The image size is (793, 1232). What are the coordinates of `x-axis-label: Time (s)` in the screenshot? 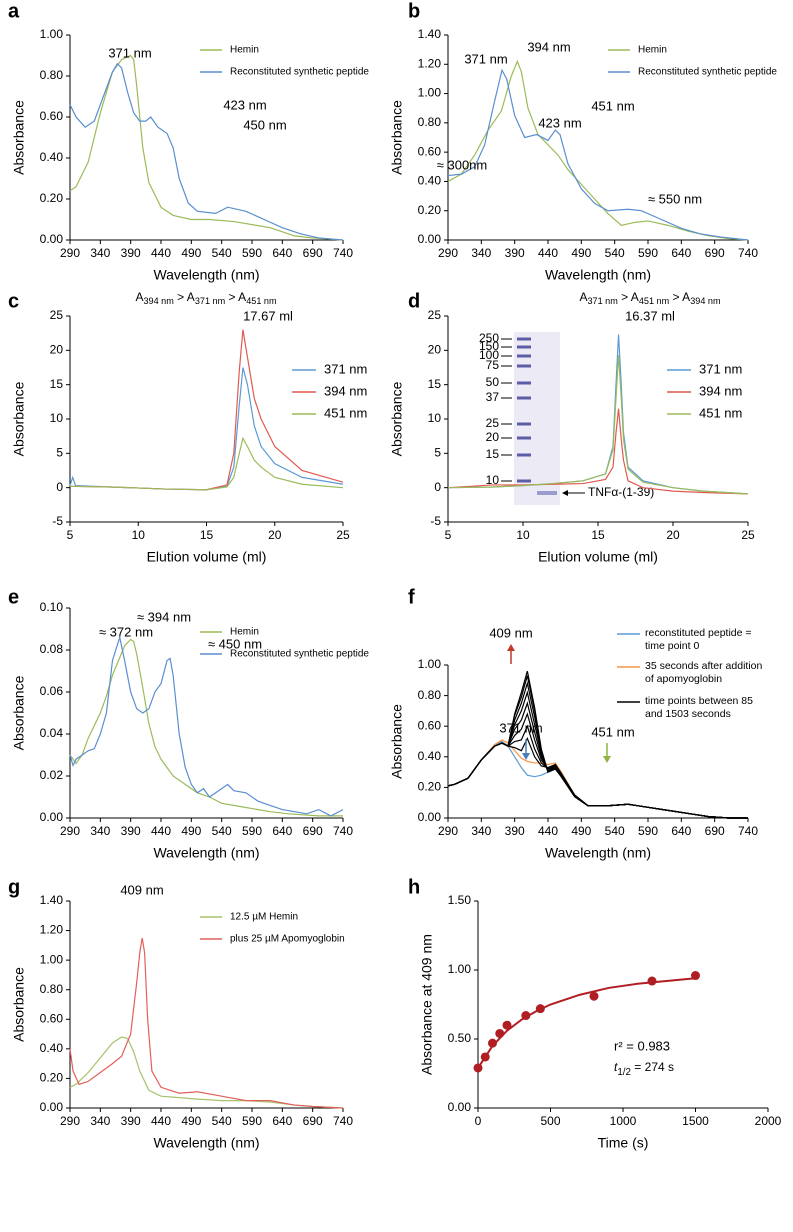 It's located at (623, 1143).